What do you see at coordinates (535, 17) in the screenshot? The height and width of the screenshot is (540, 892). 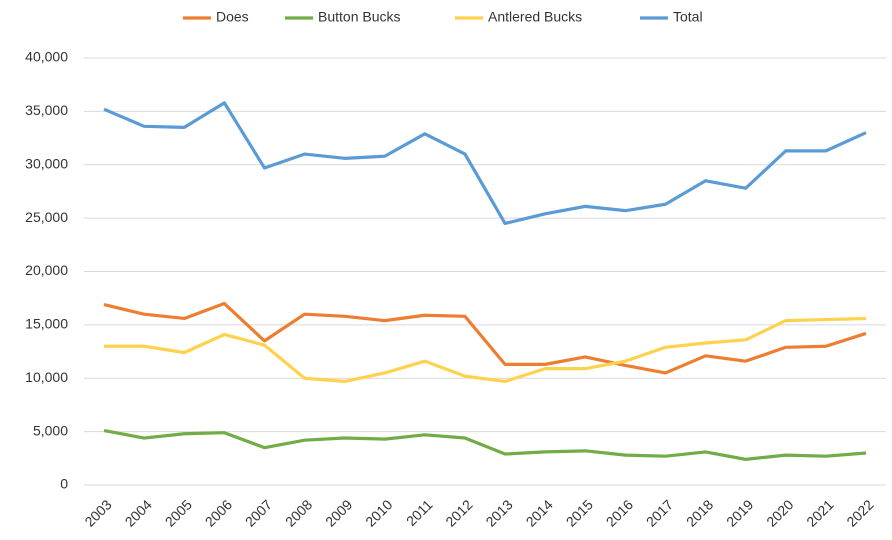 I see `legend-label: Antlered Bucks` at bounding box center [535, 17].